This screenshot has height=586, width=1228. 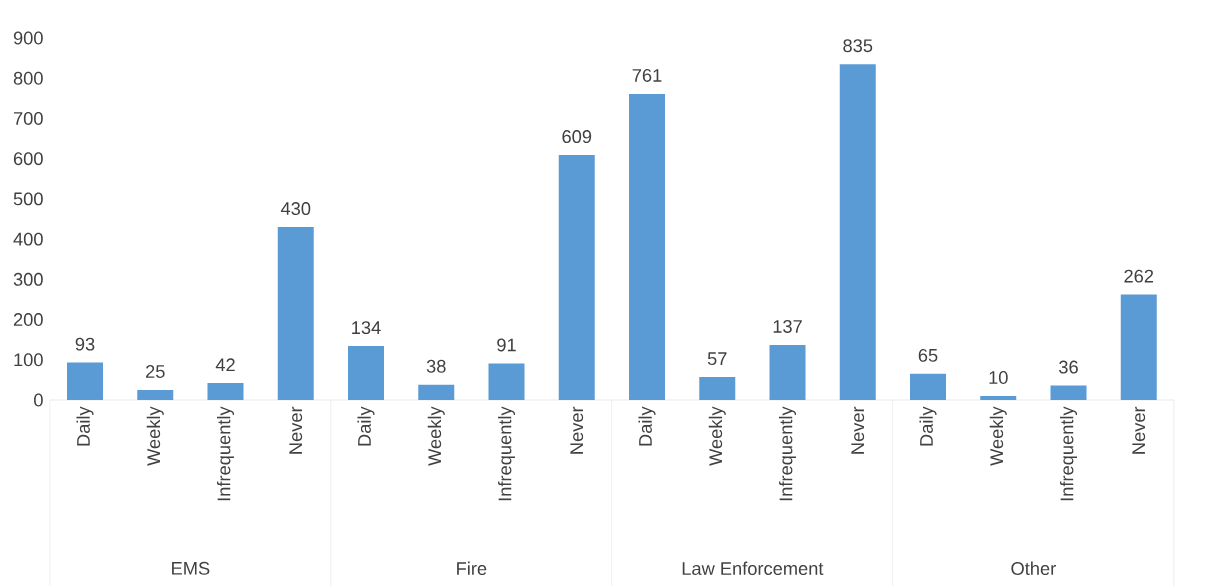 What do you see at coordinates (28, 118) in the screenshot?
I see `y-tick-label: 700` at bounding box center [28, 118].